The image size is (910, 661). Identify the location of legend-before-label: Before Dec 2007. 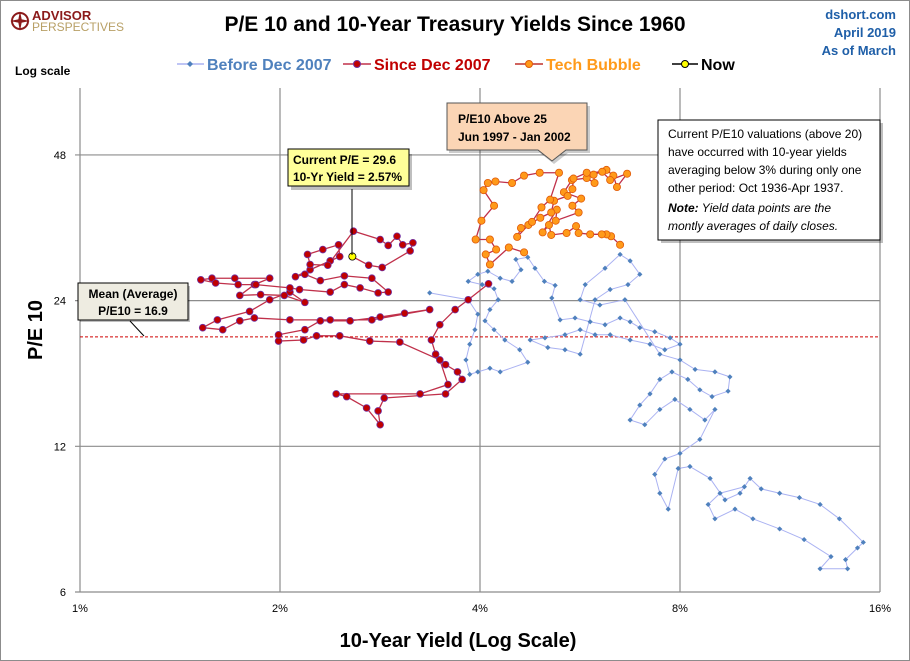
(269, 65).